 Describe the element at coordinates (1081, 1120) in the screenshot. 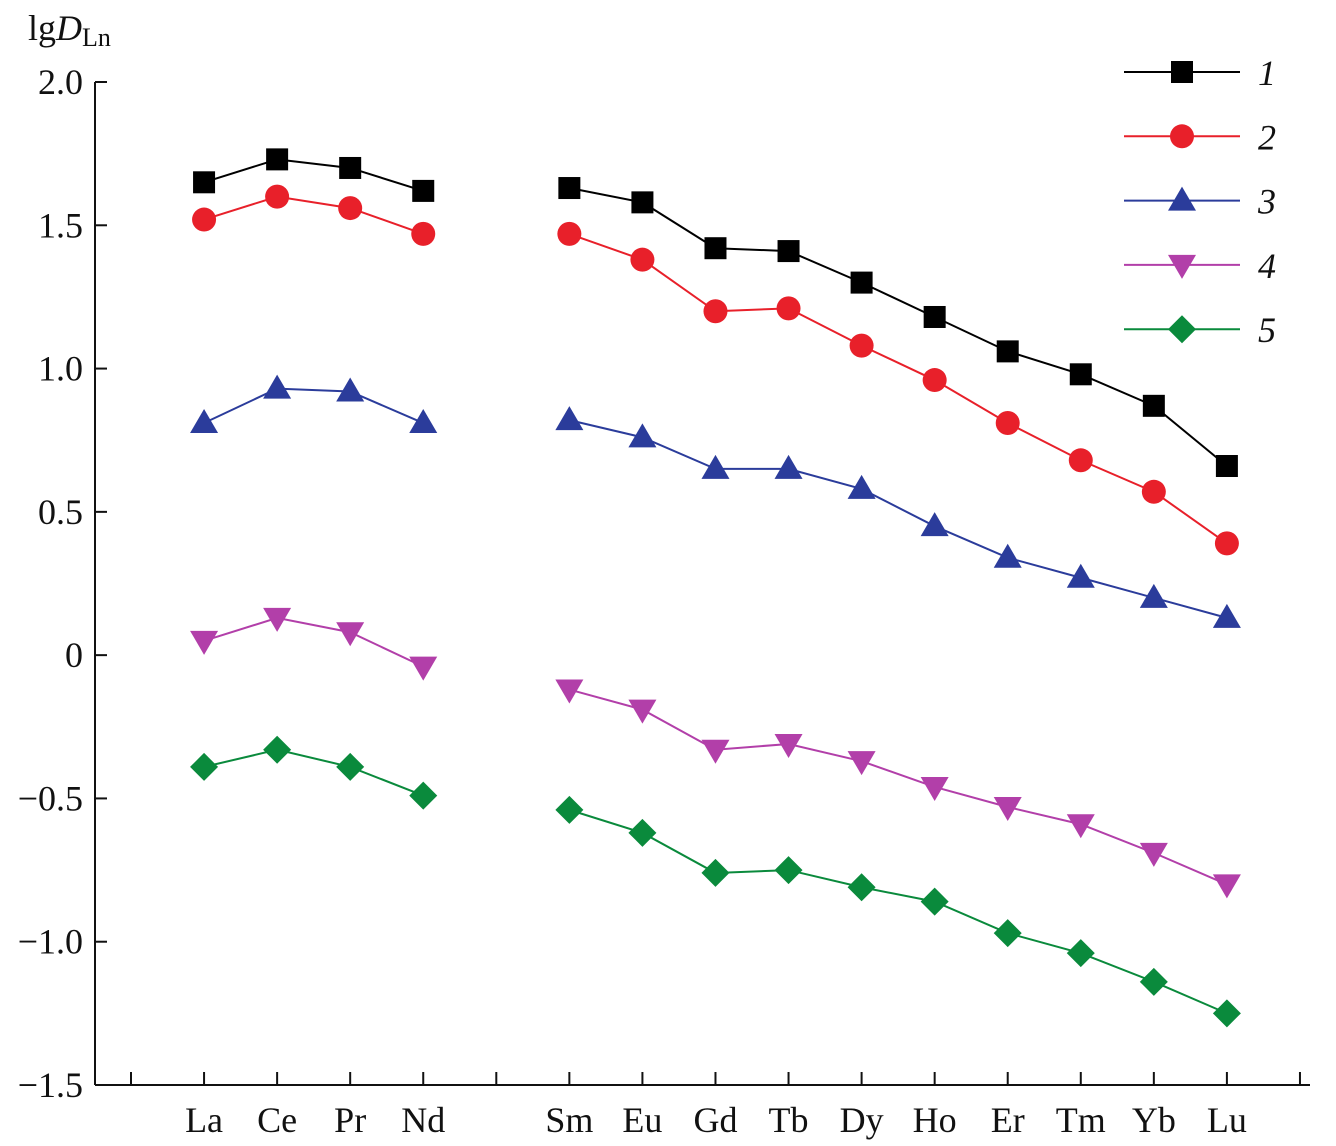

I see `x-tick-label: Tm` at that location.